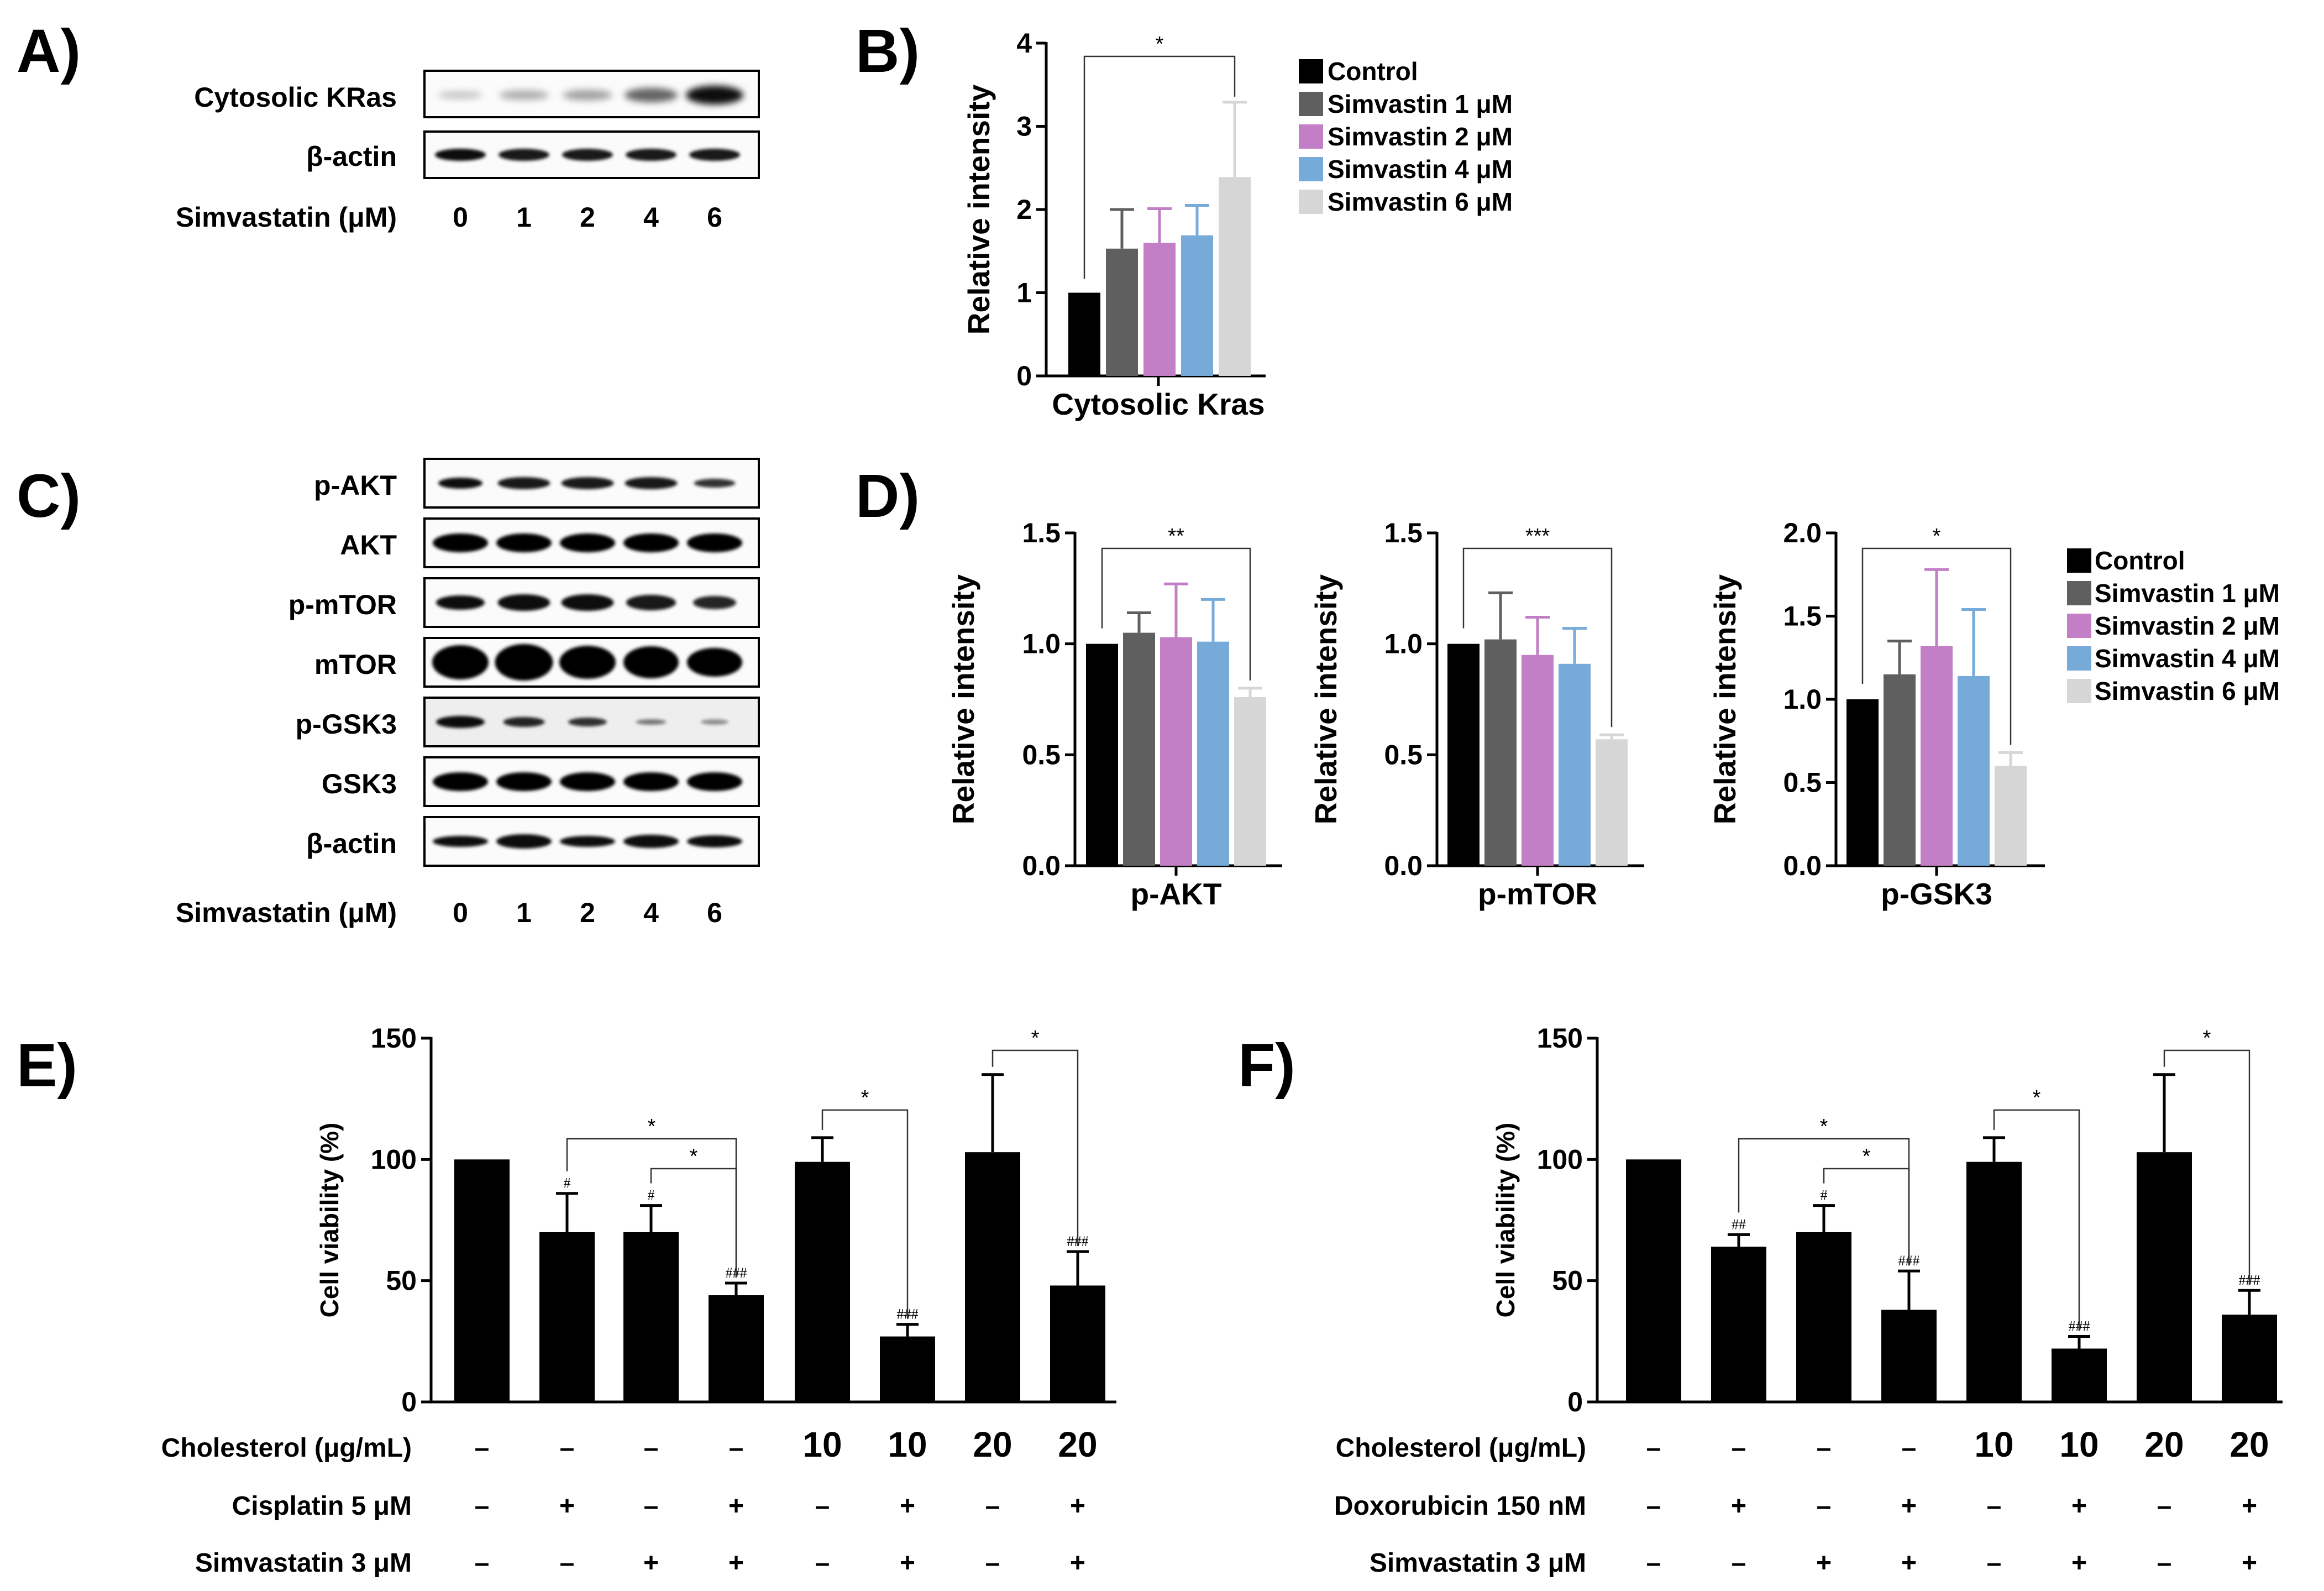 The height and width of the screenshot is (1591, 2324). What do you see at coordinates (2079, 658) in the screenshot?
I see `legend-d-swatch-4um` at bounding box center [2079, 658].